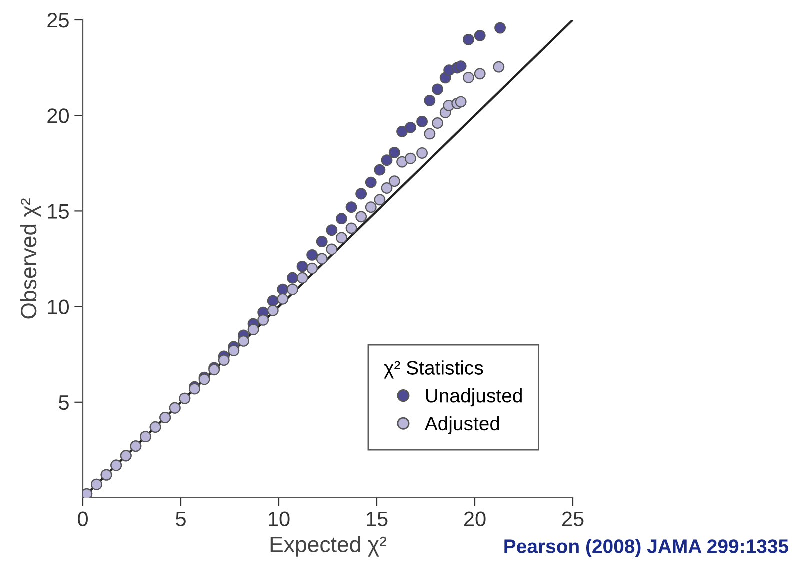 The width and height of the screenshot is (797, 571). I want to click on x-tick-label: 0, so click(83, 519).